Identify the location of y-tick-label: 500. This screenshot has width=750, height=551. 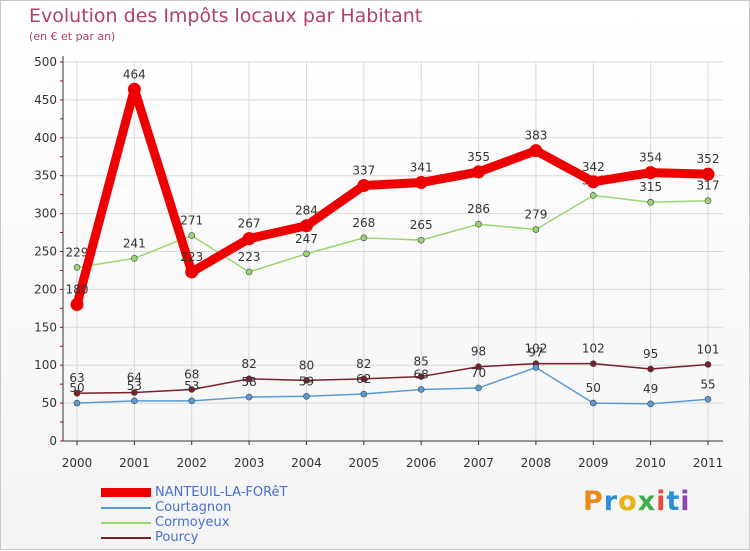
(45, 62).